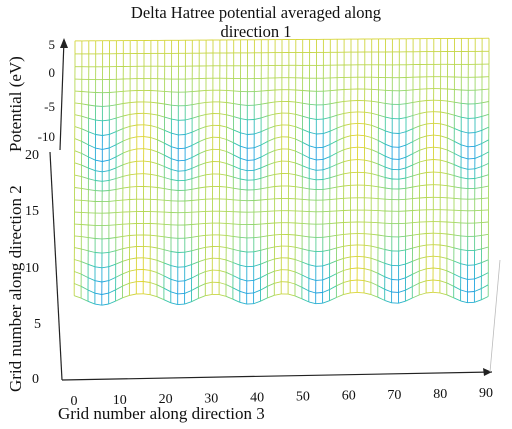 The width and height of the screenshot is (512, 429). What do you see at coordinates (440, 394) in the screenshot?
I see `x-tick-label: 80` at bounding box center [440, 394].